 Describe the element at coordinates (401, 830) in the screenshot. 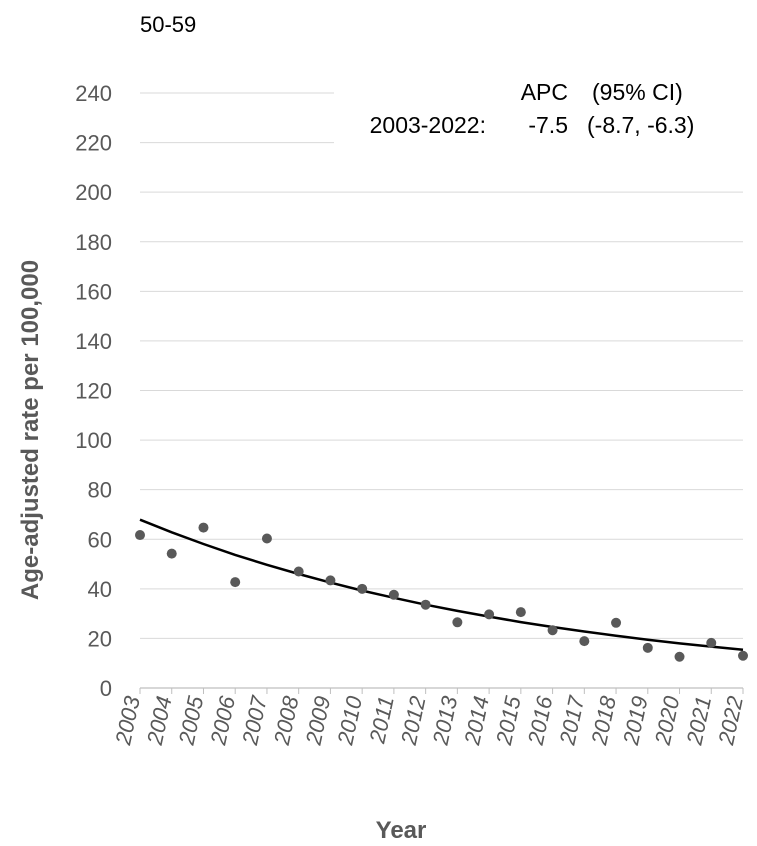

I see `x-axis-title: Year` at that location.